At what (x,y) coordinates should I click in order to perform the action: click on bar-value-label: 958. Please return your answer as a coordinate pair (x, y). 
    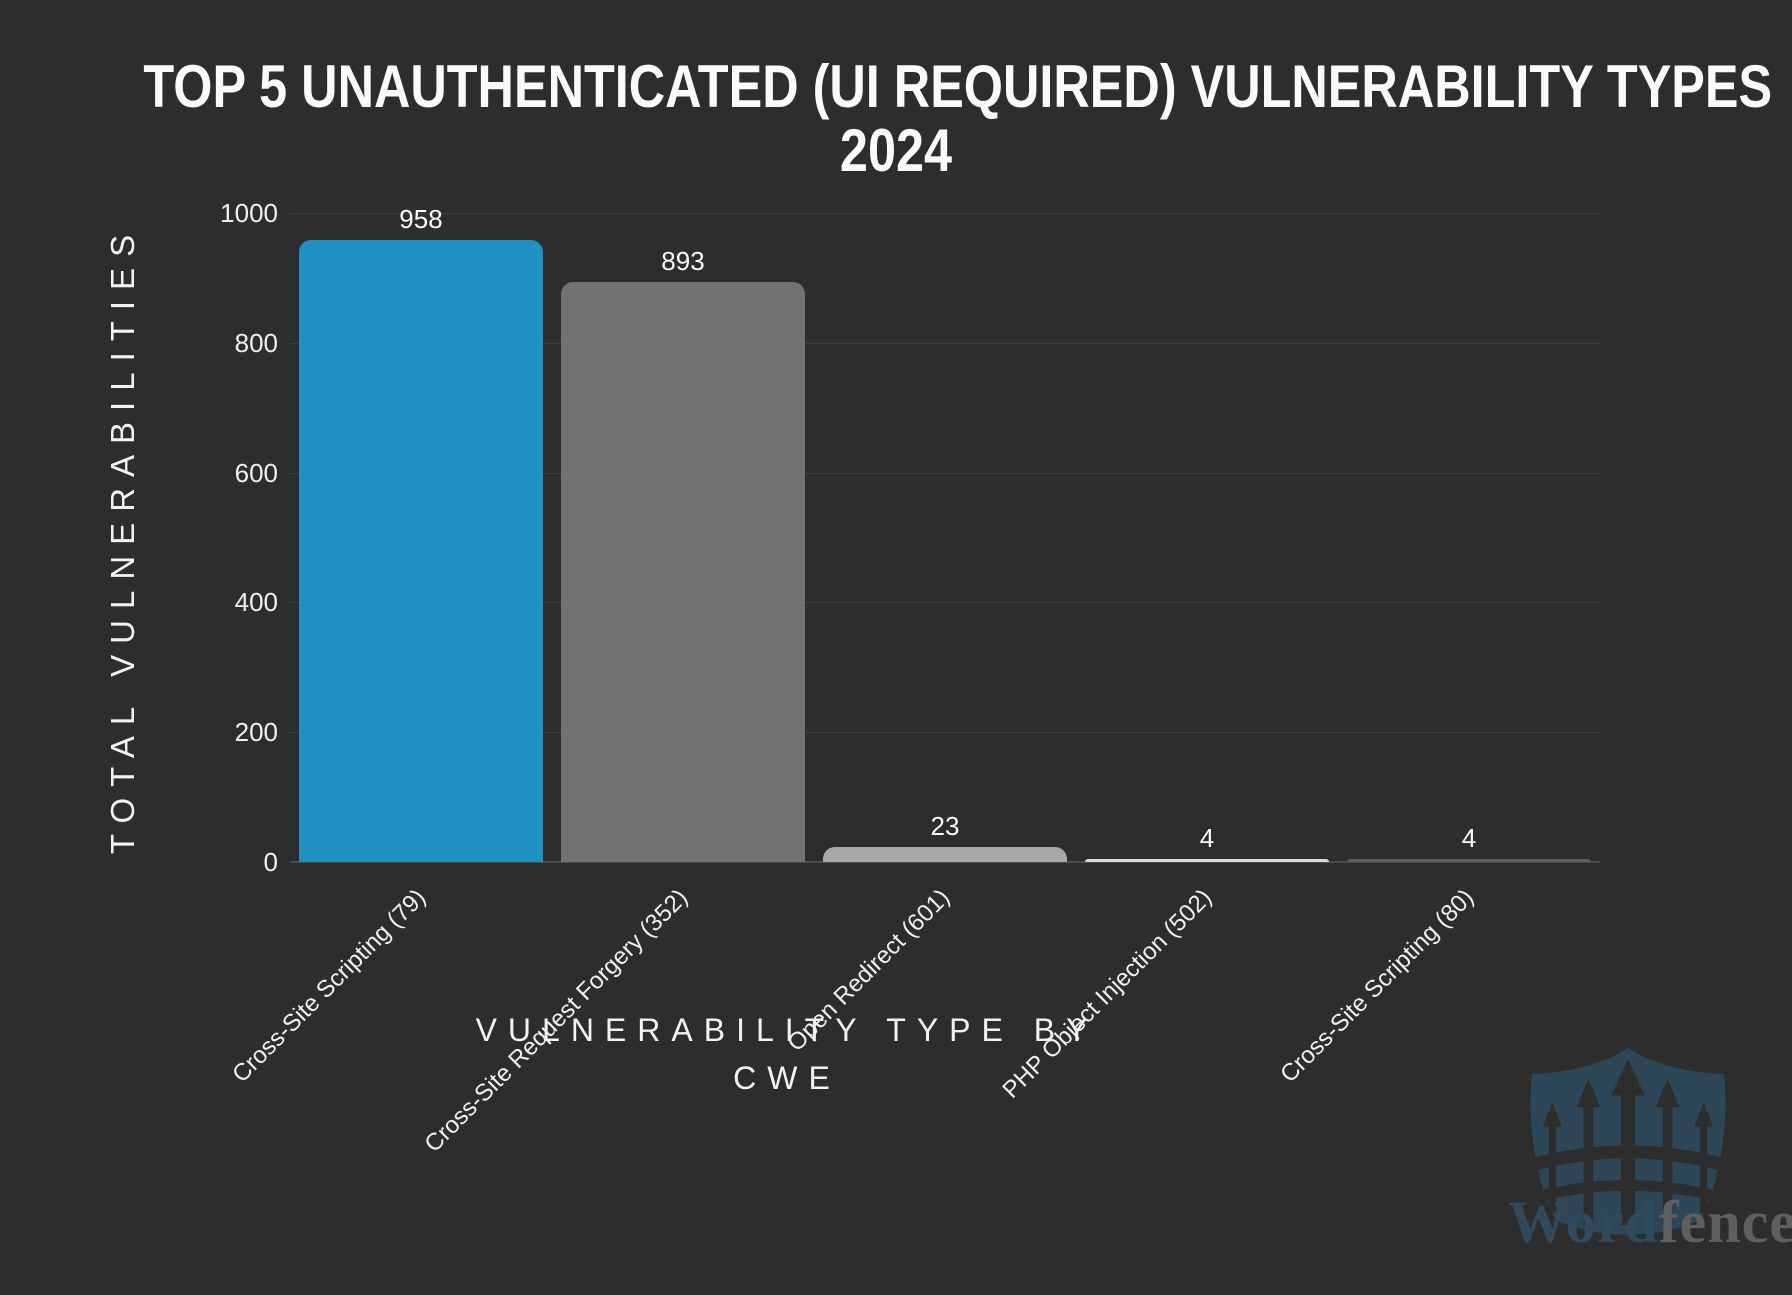
    Looking at the image, I should click on (421, 219).